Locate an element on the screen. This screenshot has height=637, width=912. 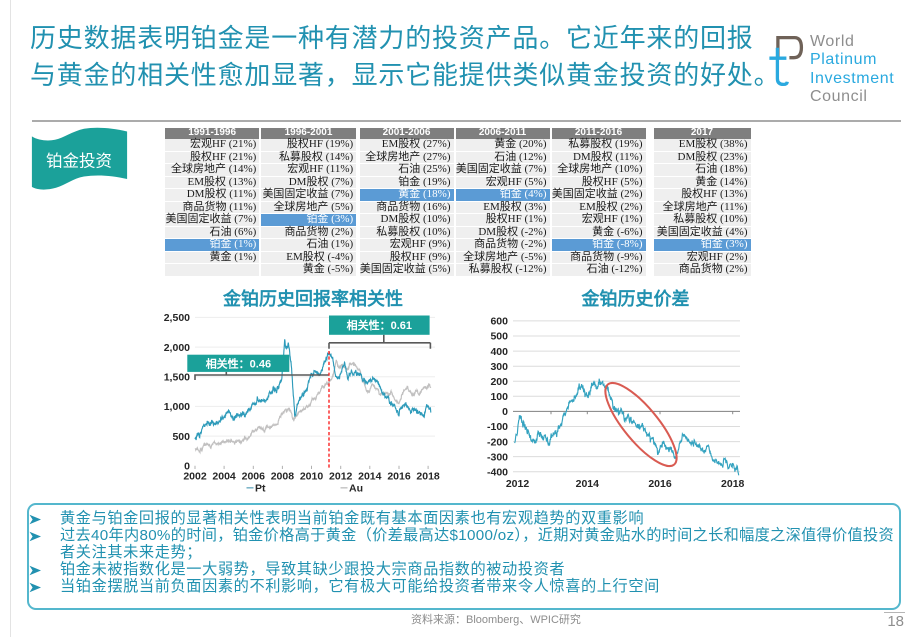
svg-text: 300 is located at coordinates (499, 367).